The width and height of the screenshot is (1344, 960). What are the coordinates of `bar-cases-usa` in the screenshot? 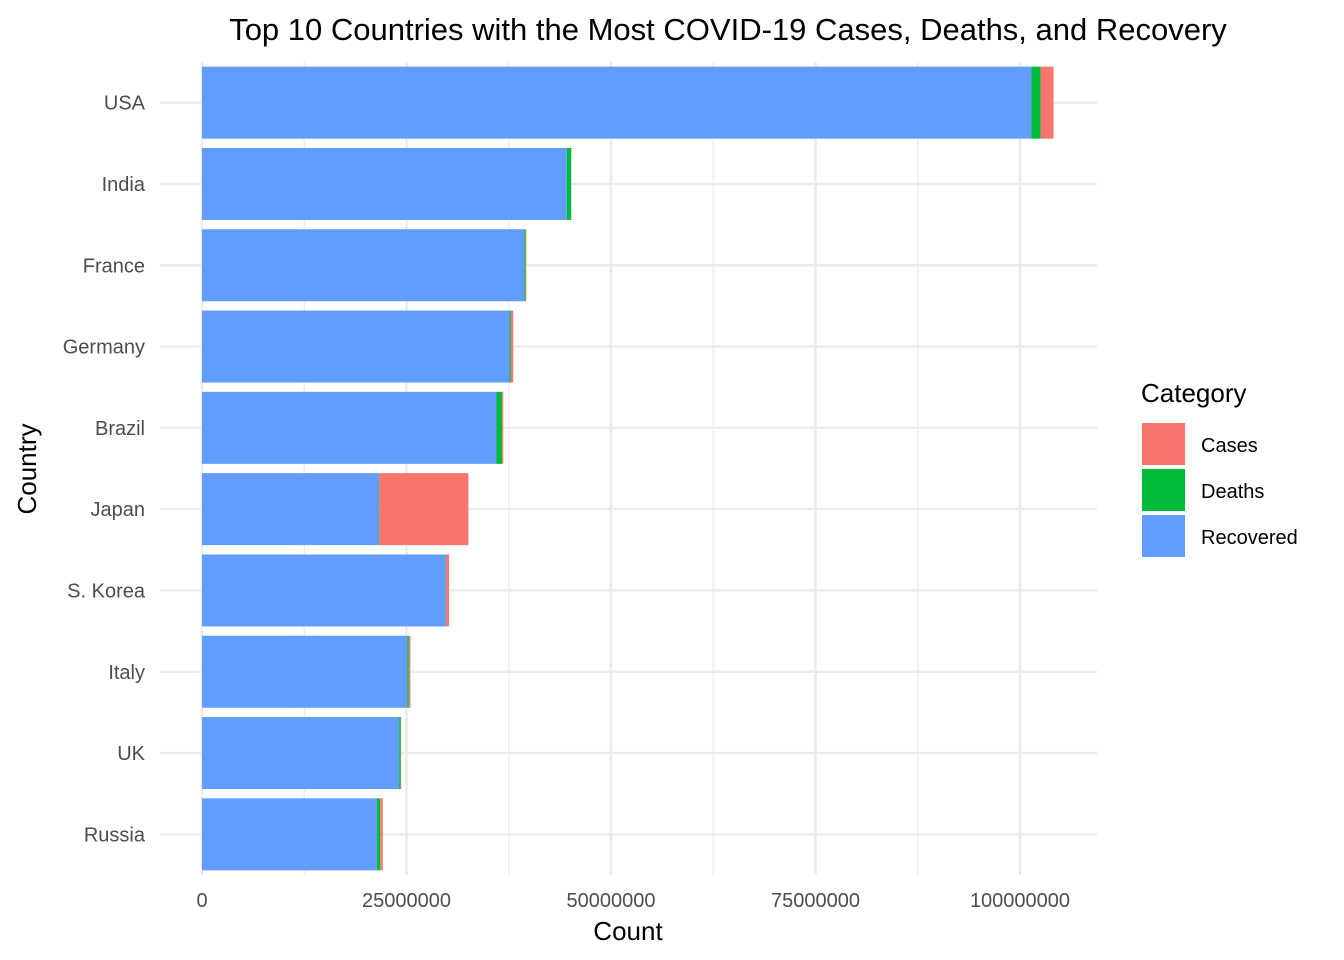 It's located at (1047, 102).